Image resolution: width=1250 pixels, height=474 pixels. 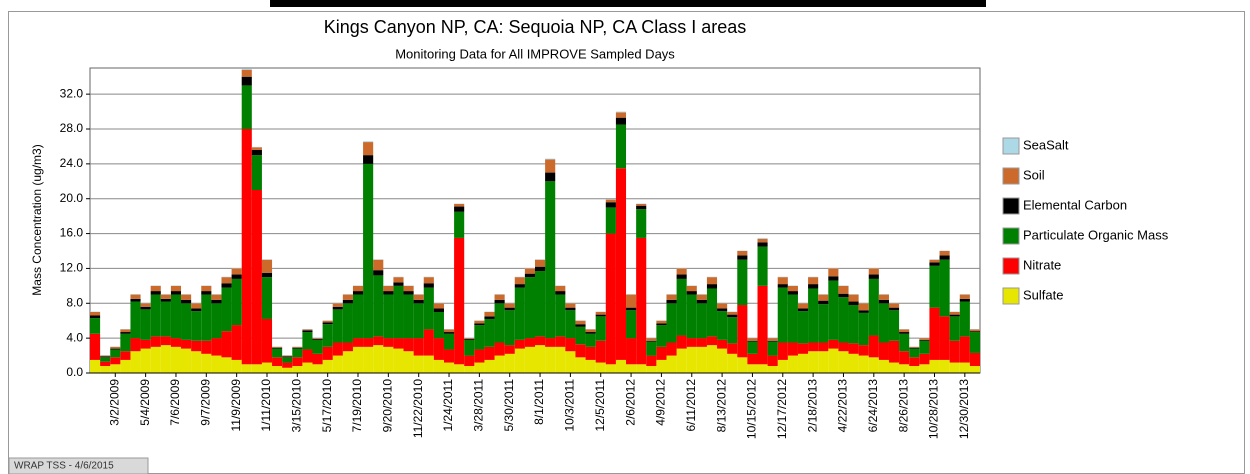 What do you see at coordinates (964, 409) in the screenshot?
I see `x-tick-label: 12/30/2013` at bounding box center [964, 409].